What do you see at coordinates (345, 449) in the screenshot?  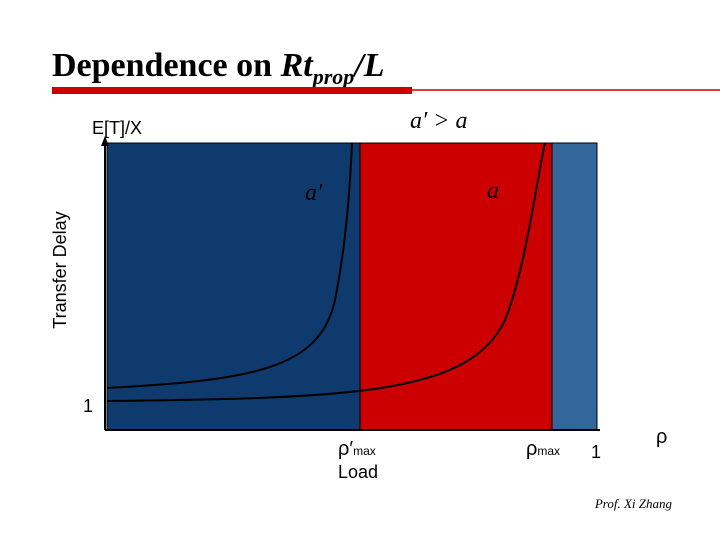 I see `tick-symbol: ρ′` at bounding box center [345, 449].